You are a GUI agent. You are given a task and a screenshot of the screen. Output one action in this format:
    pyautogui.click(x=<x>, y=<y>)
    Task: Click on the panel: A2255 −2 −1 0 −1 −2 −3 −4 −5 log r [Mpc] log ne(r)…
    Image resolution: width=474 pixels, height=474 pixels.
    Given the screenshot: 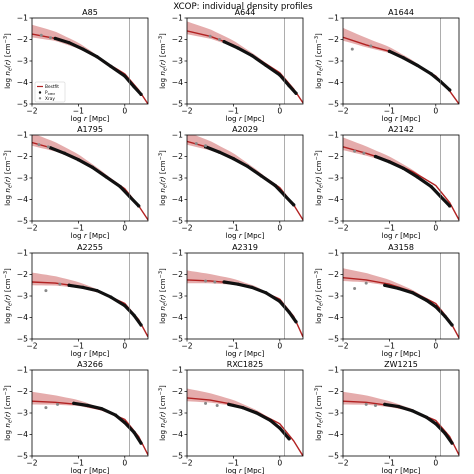 What is the action you would take?
    pyautogui.click(x=76, y=300)
    